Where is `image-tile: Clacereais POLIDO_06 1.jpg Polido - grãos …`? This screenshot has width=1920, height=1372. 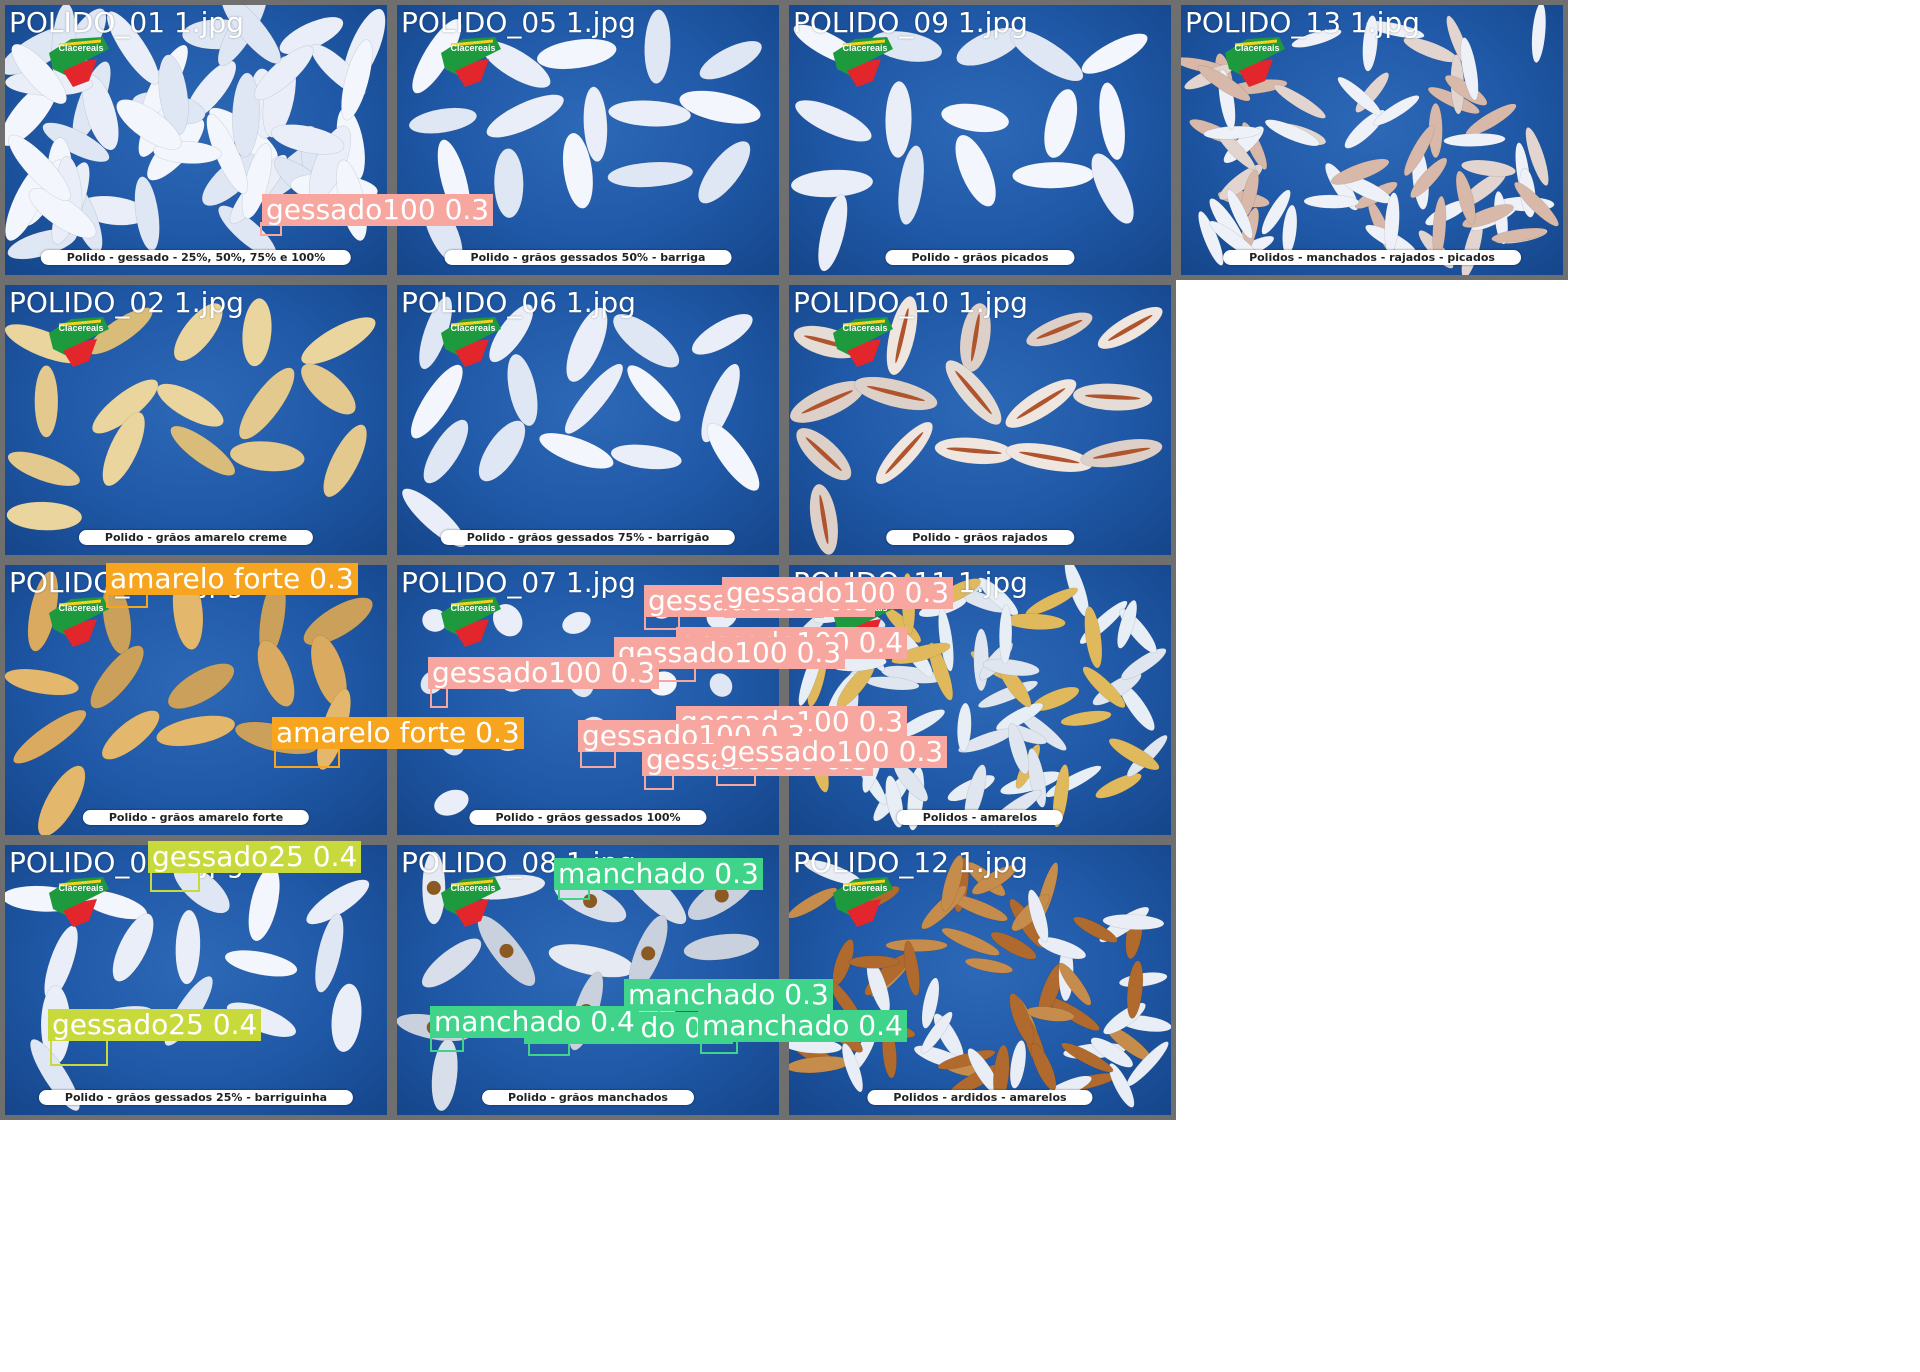
image-tile: Clacereais POLIDO_06 1.jpg Polido - grãos … is located at coordinates (588, 420).